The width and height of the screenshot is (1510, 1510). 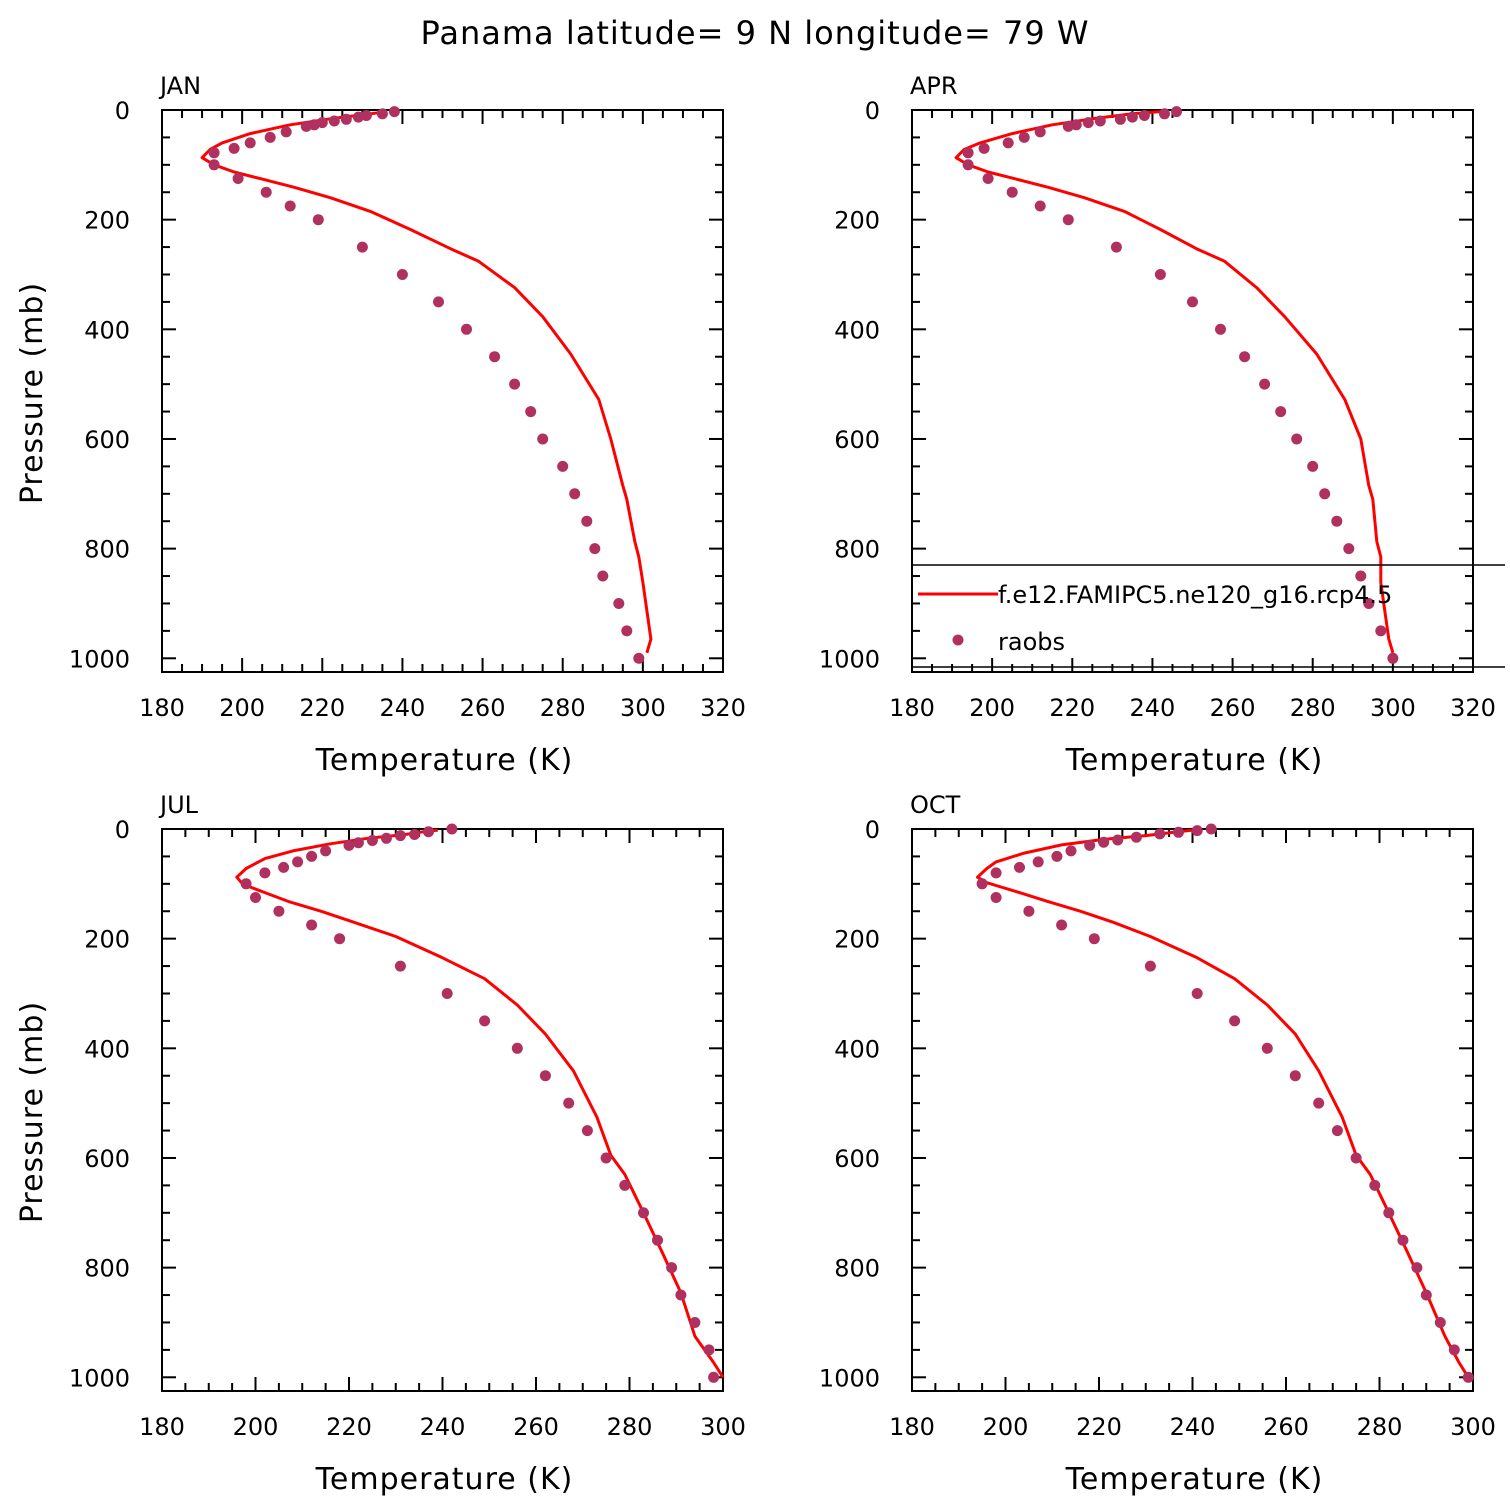 I want to click on x-tick-label: 240, so click(x=403, y=708).